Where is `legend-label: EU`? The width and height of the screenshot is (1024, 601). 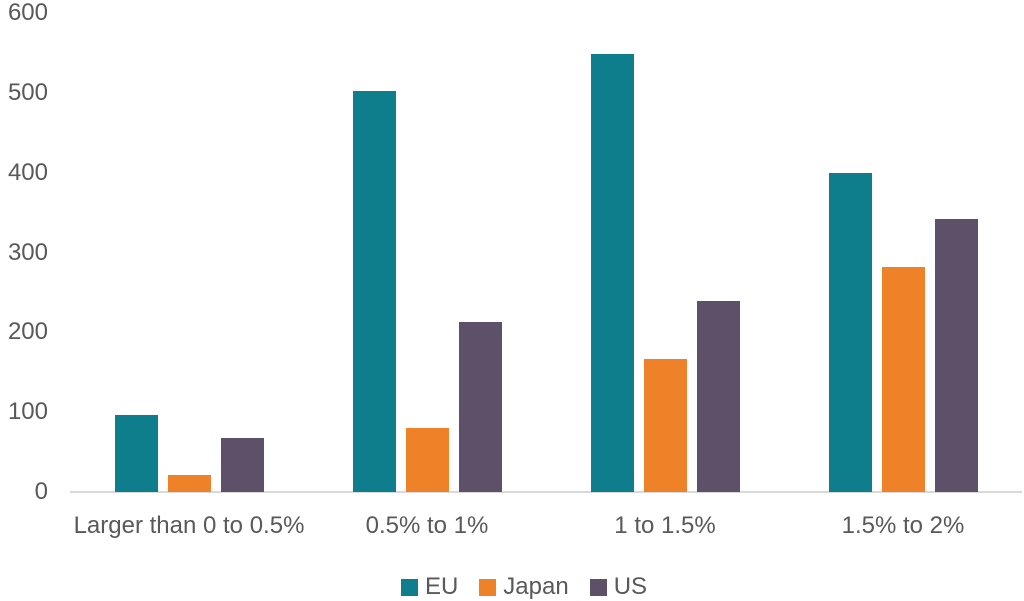
legend-label: EU is located at coordinates (441, 586).